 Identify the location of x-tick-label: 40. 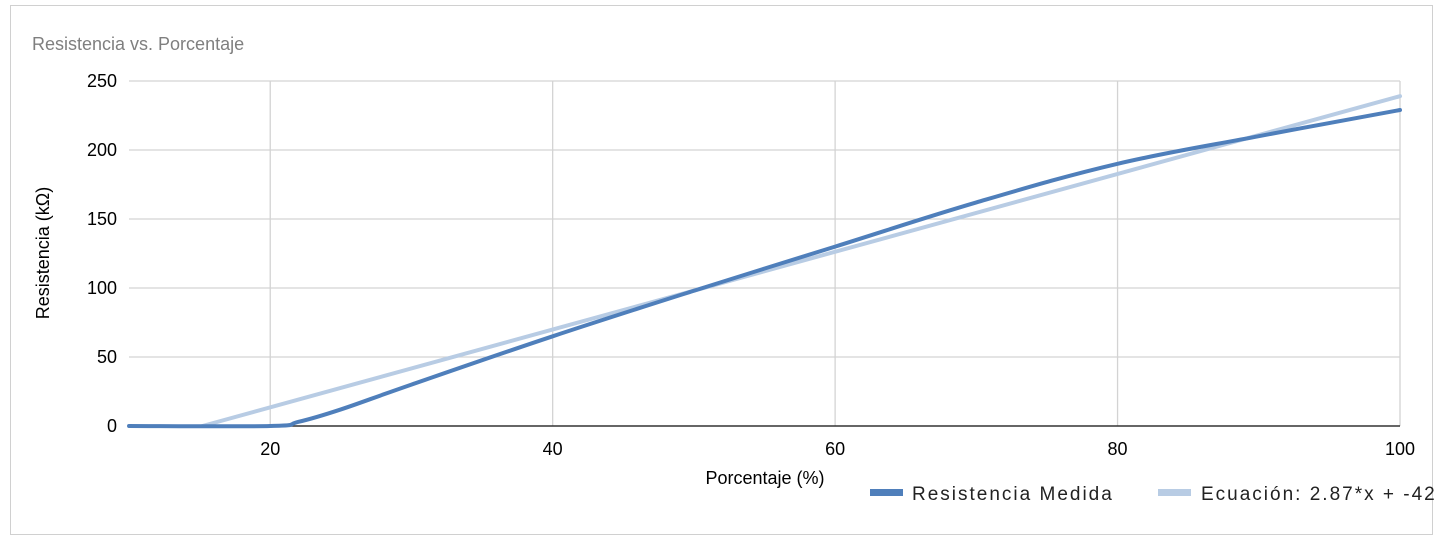
(553, 449).